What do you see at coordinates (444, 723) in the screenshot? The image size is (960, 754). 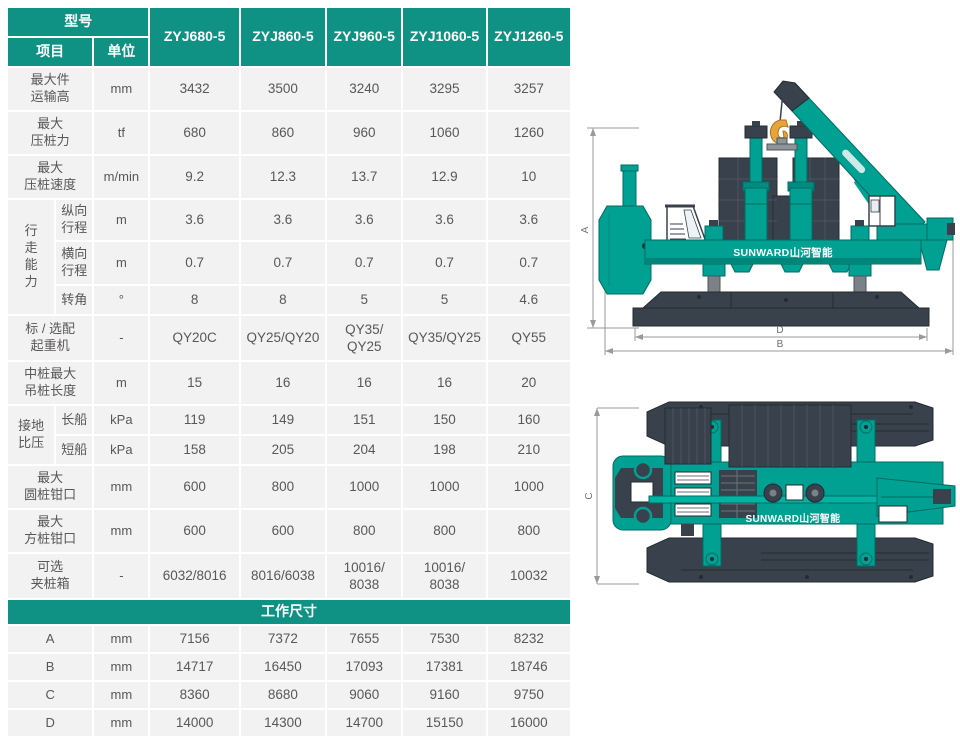 I see `spec-value: 15150` at bounding box center [444, 723].